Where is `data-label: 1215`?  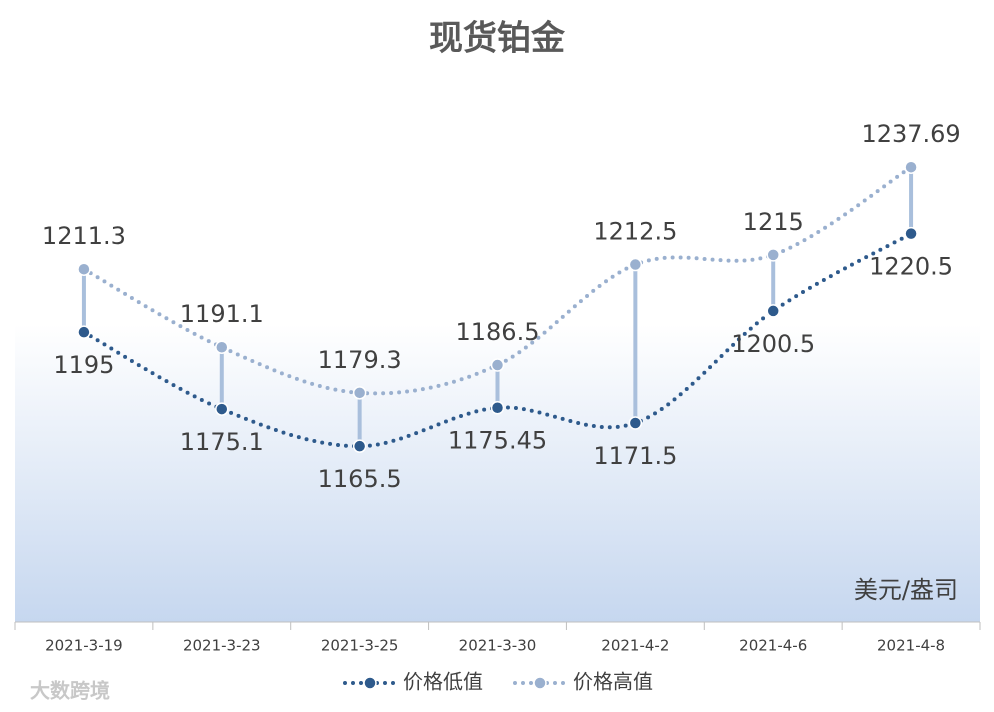 data-label: 1215 is located at coordinates (773, 222).